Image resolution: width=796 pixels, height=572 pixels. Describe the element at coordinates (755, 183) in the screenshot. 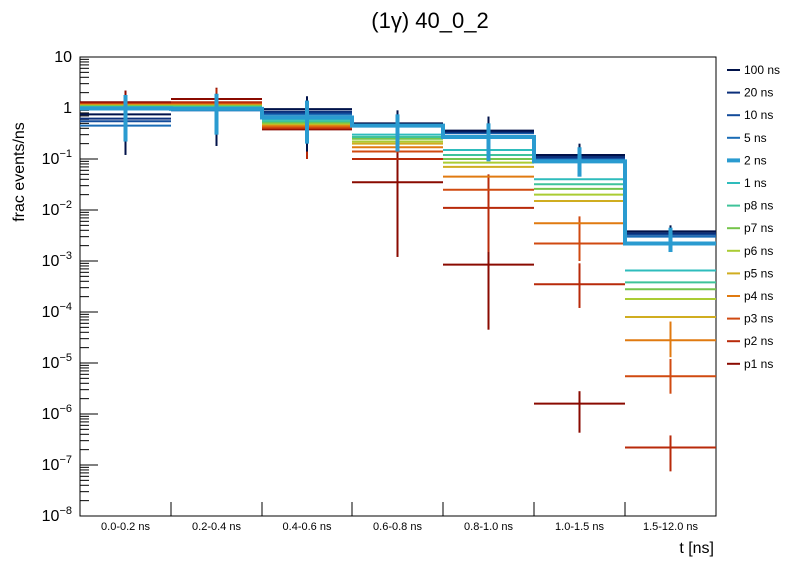

I see `legend-label: 1 ns` at that location.